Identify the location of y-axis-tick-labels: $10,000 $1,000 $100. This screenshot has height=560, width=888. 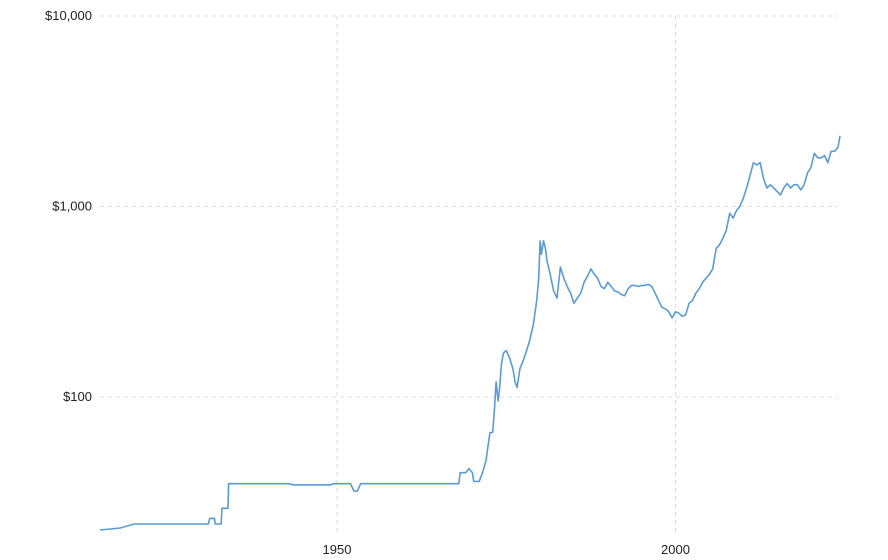
(68, 206).